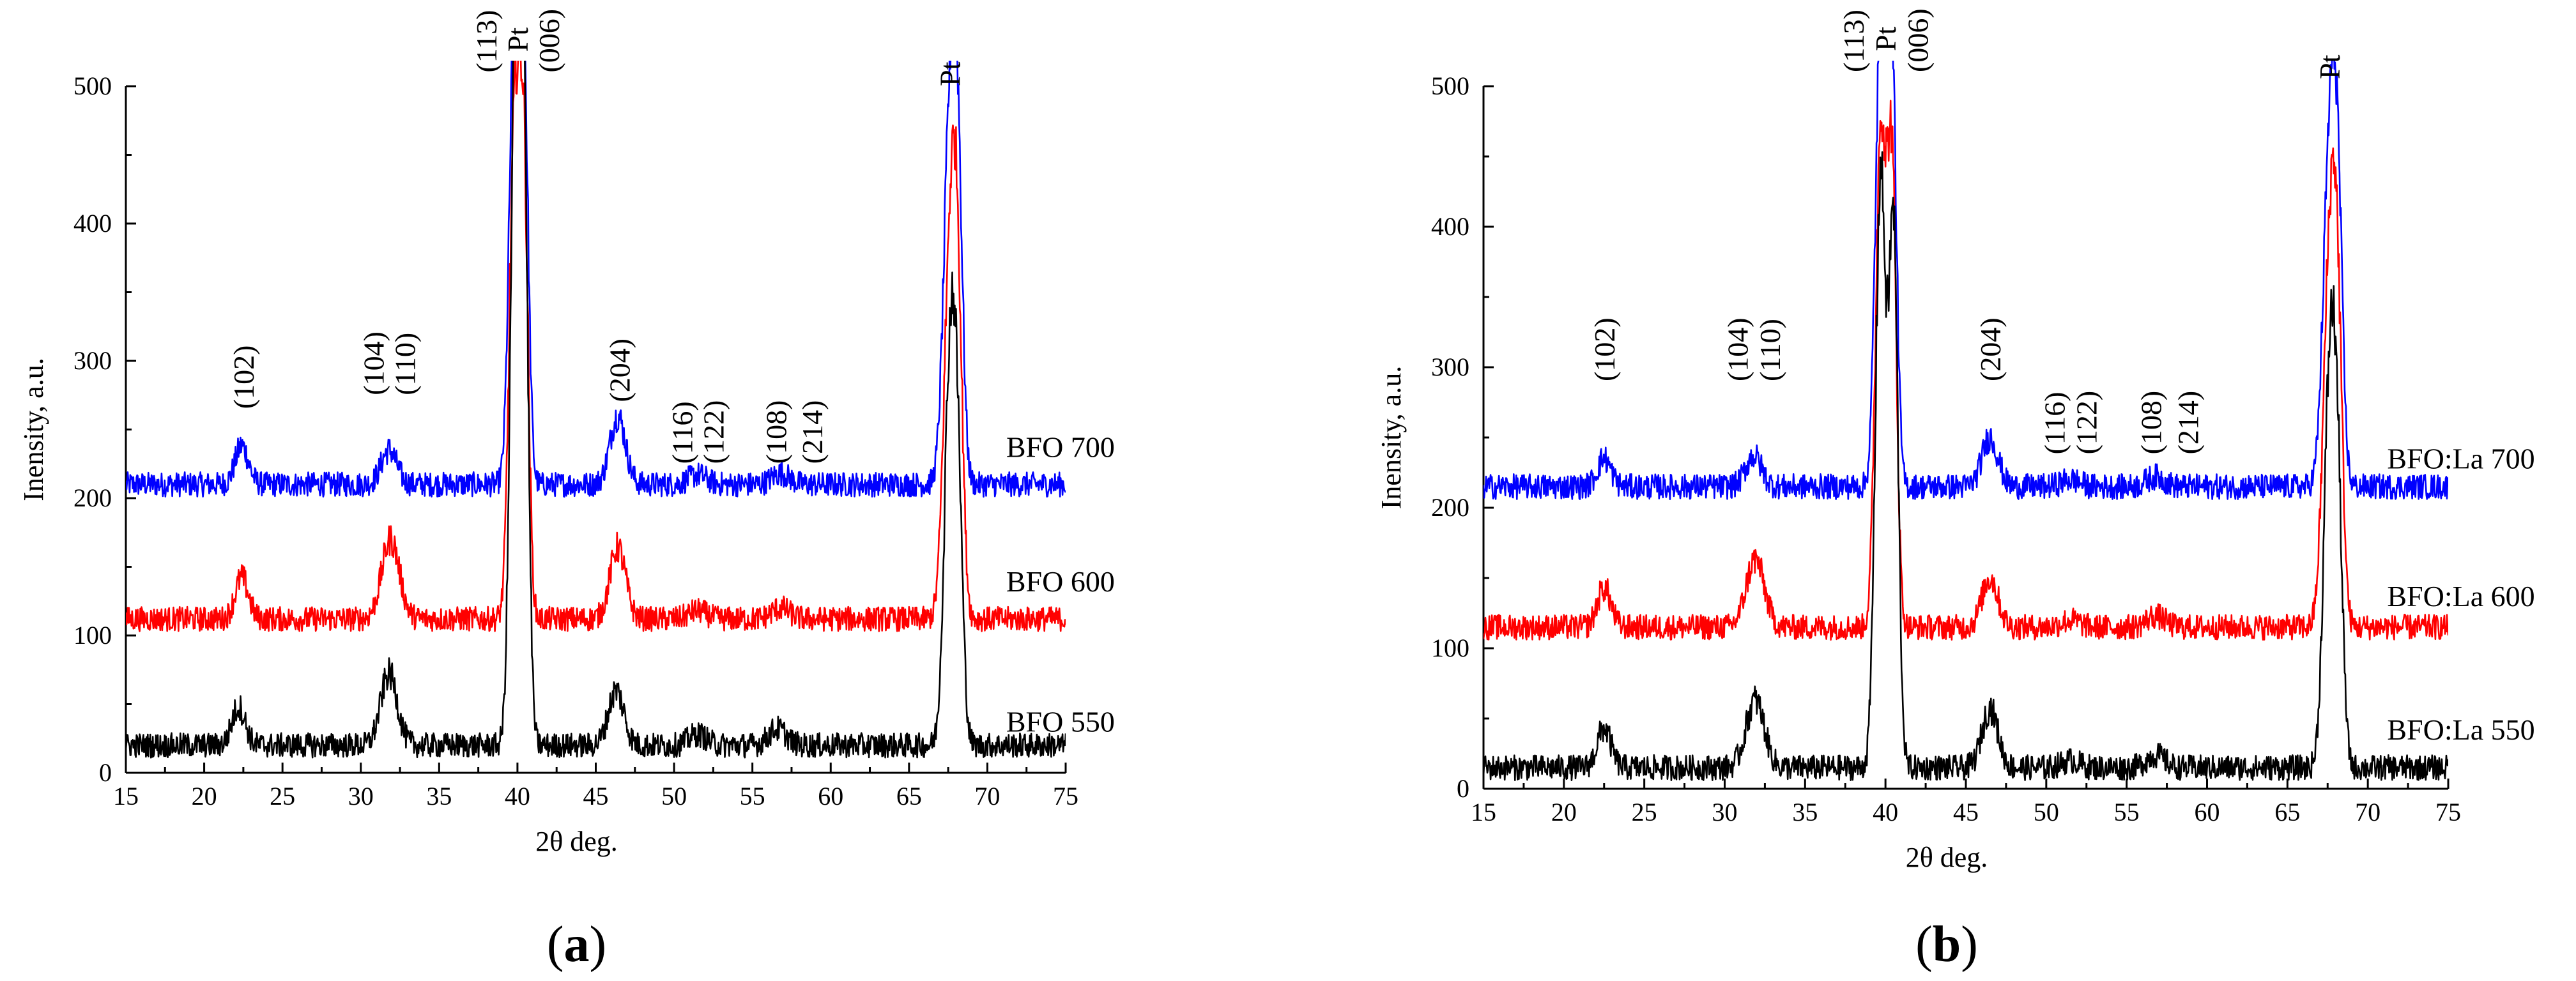 The height and width of the screenshot is (981, 2576). I want to click on series-label: BFO:La 700, so click(2460, 458).